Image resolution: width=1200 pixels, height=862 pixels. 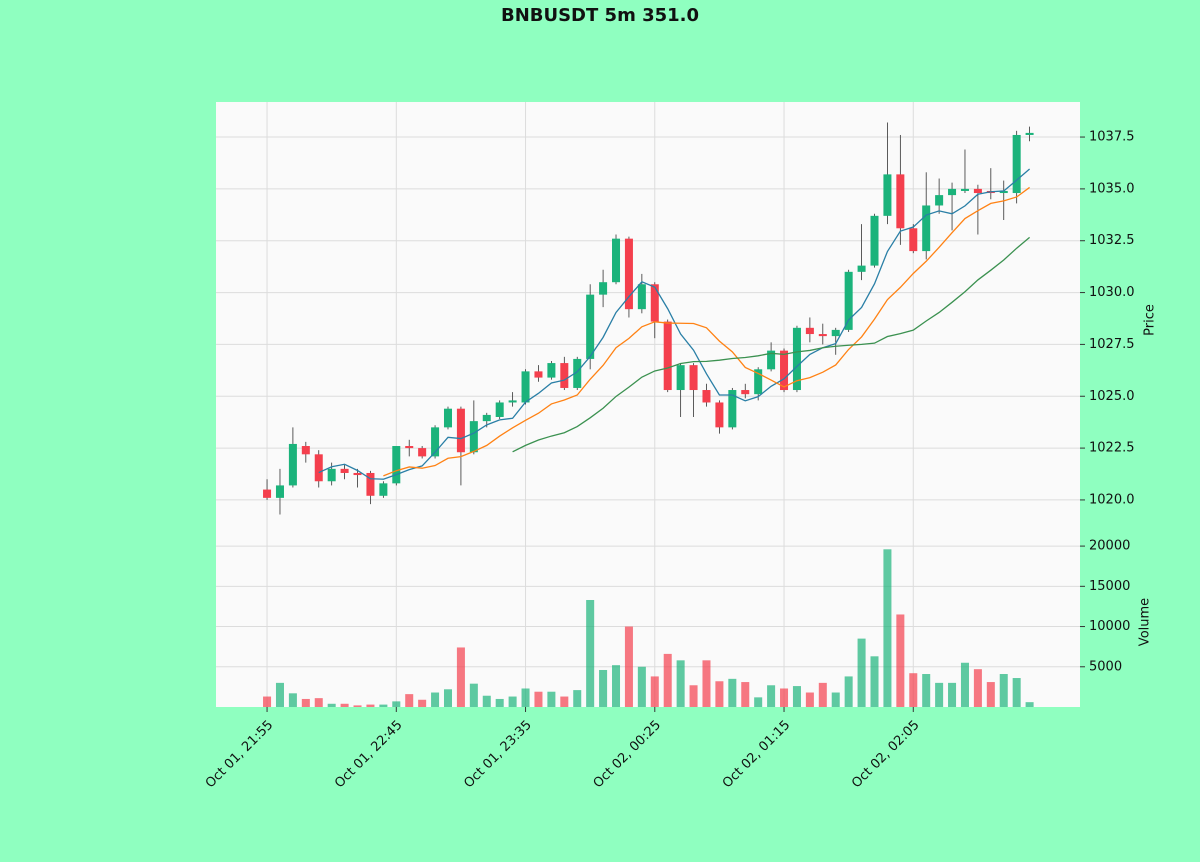 What do you see at coordinates (771, 344) in the screenshot?
I see `moving-average` at bounding box center [771, 344].